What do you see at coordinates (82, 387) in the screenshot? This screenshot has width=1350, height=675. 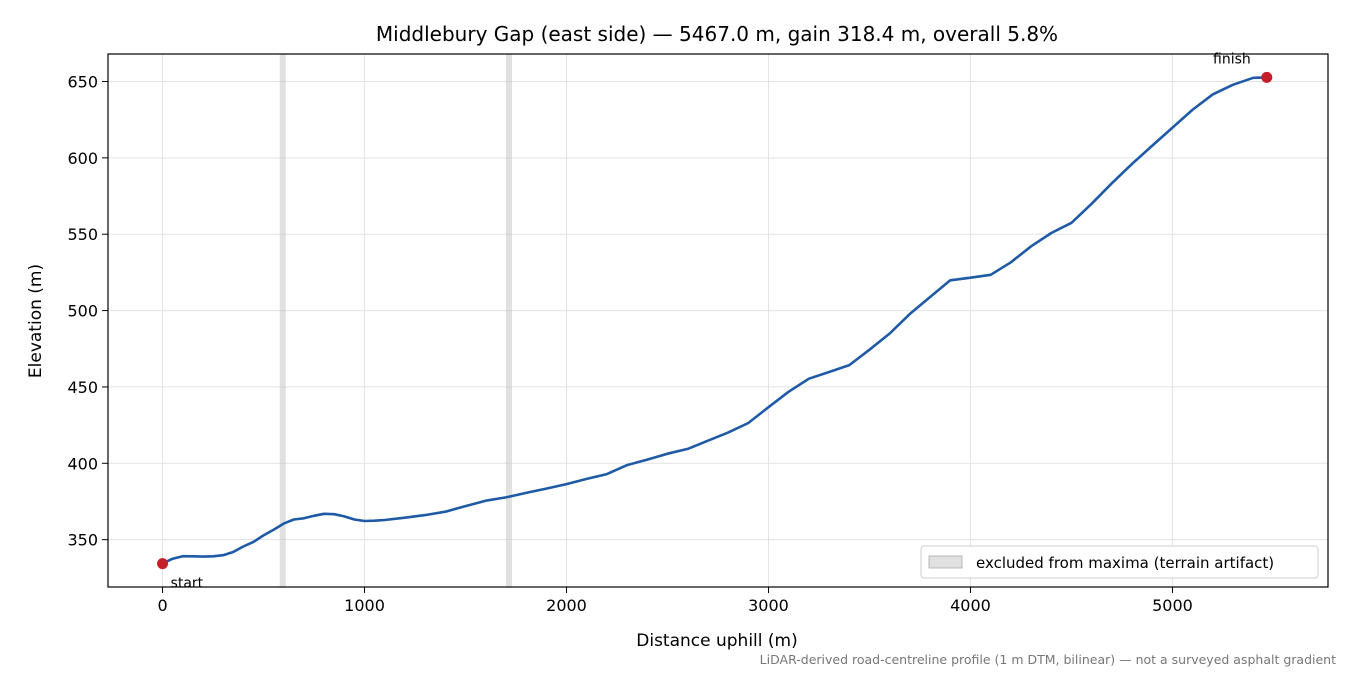 I see `y-tick-label-2: 450` at bounding box center [82, 387].